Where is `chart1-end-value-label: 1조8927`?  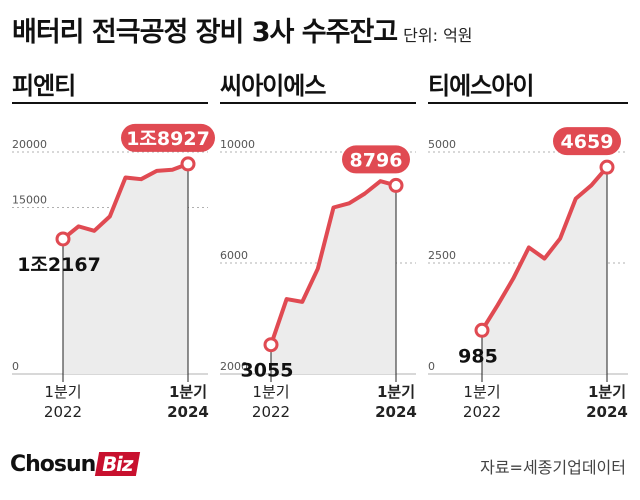
chart1-end-value-label: 1조8927 is located at coordinates (168, 139).